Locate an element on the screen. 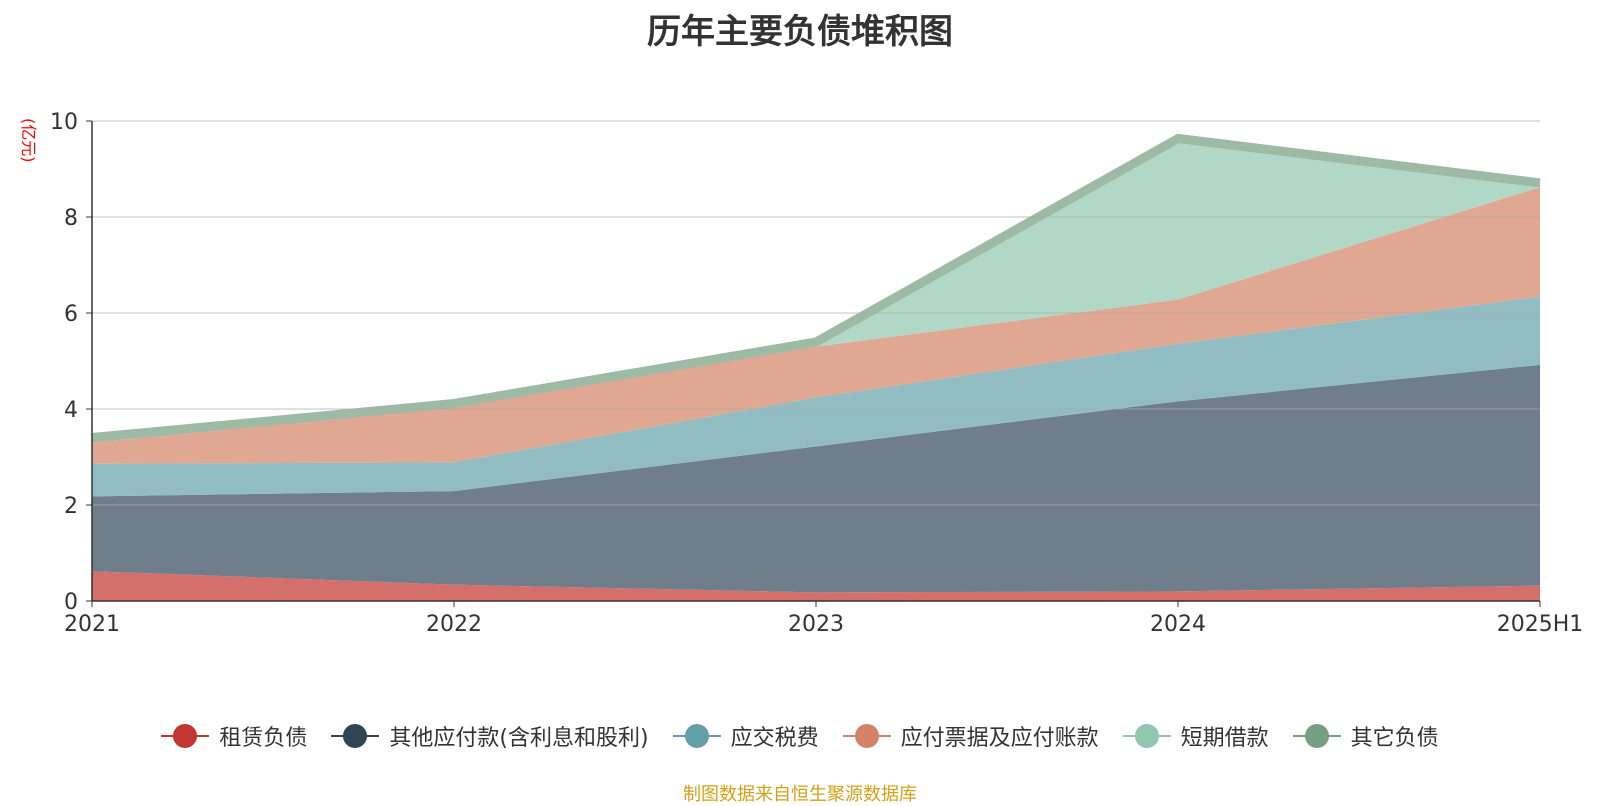 This screenshot has width=1600, height=806. legend-item-3: 应付票据及应付账款 is located at coordinates (970, 736).